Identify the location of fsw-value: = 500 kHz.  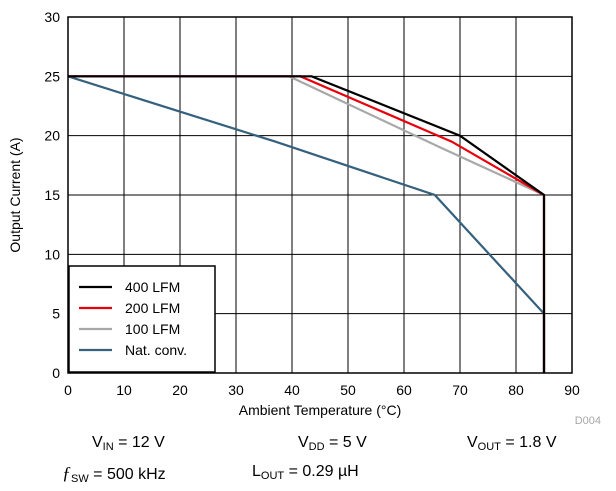
(127, 474).